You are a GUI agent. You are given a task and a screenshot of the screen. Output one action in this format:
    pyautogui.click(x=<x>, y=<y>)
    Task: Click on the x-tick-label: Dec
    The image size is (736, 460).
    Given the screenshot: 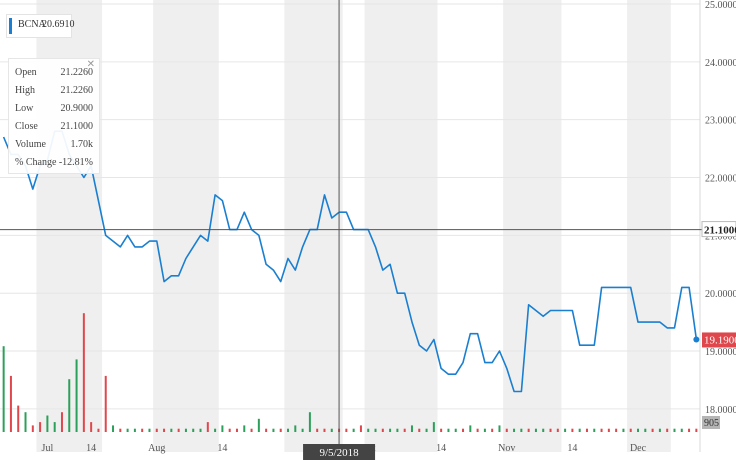 What is the action you would take?
    pyautogui.click(x=638, y=448)
    